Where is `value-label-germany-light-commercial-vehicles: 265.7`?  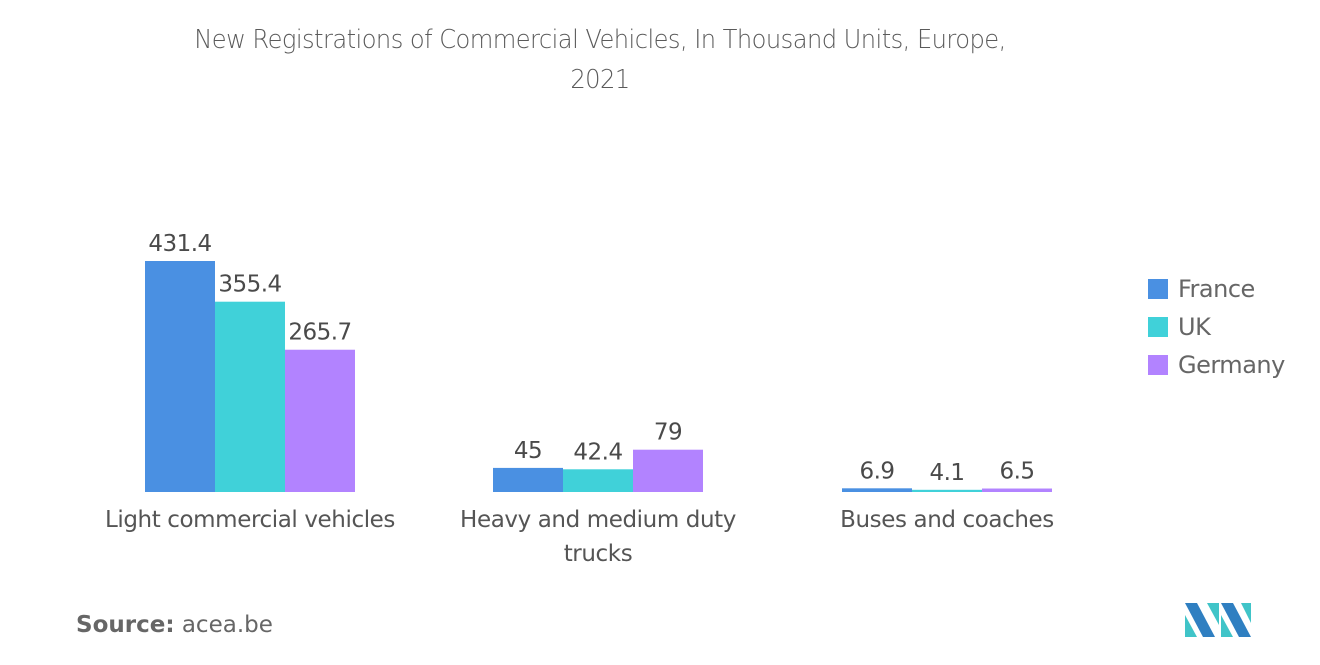
value-label-germany-light-commercial-vehicles: 265.7 is located at coordinates (319, 333).